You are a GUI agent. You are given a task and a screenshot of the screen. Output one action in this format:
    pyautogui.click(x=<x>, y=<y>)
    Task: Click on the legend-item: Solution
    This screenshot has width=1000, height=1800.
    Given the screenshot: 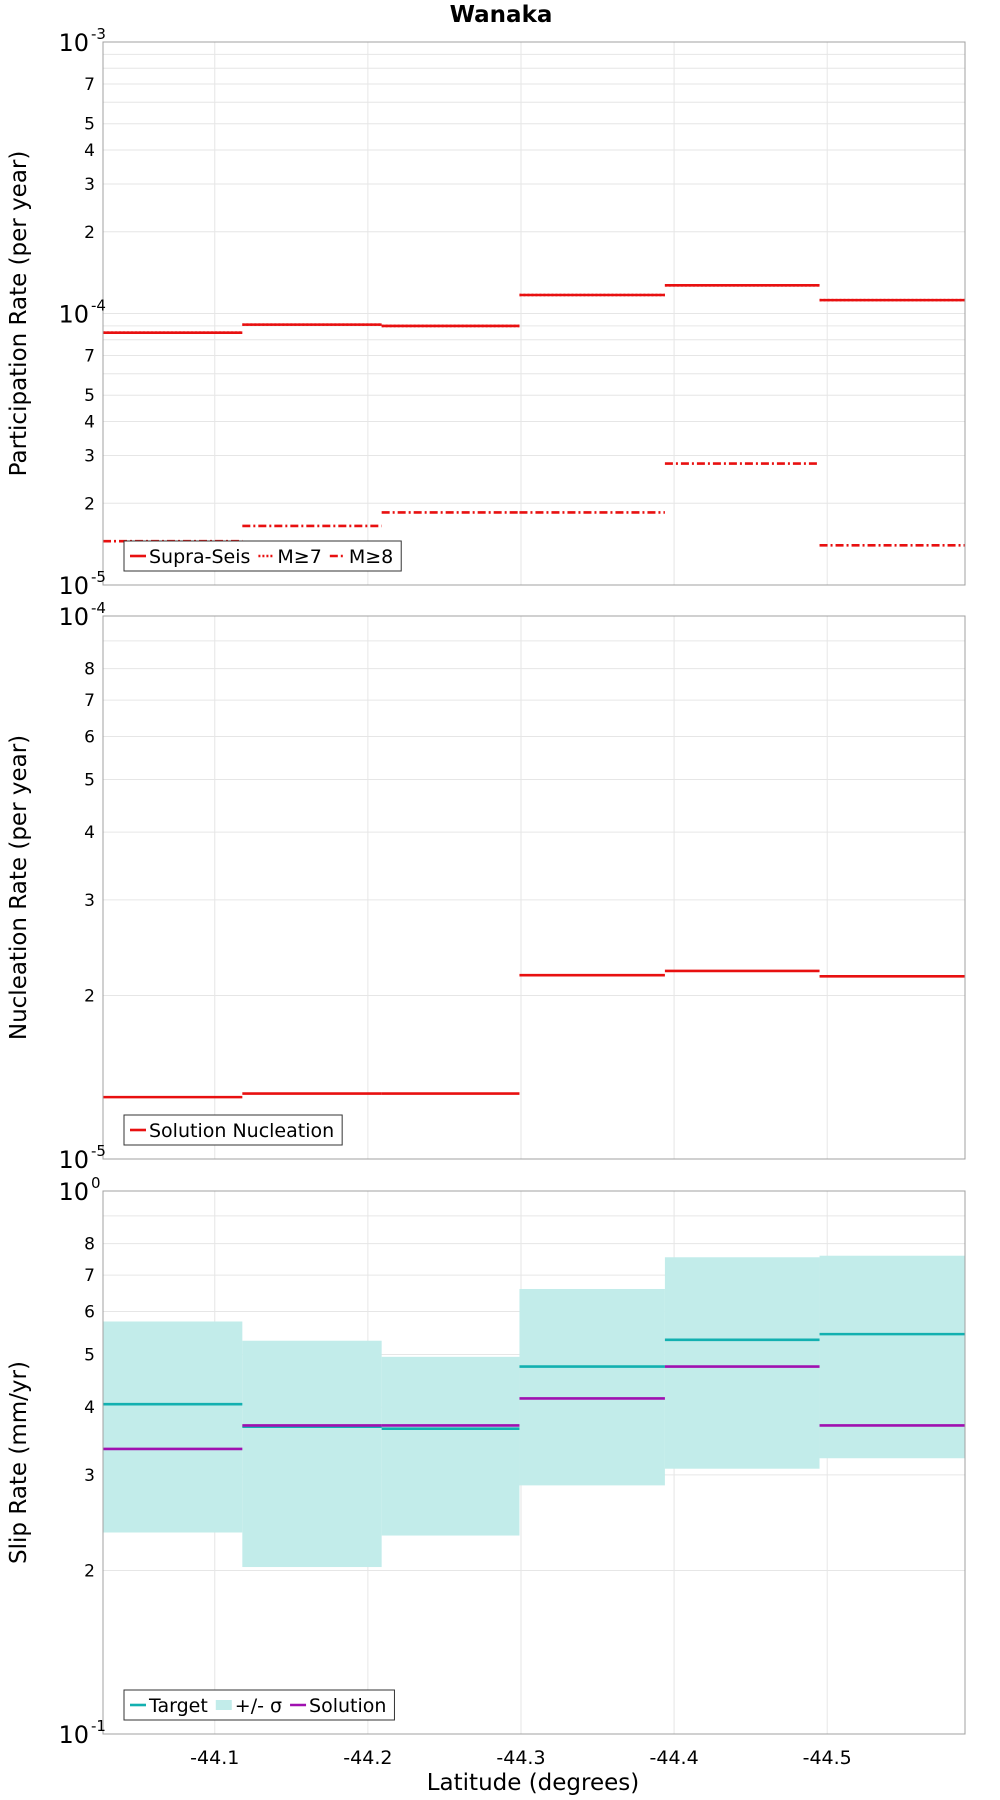 What is the action you would take?
    pyautogui.click(x=338, y=1706)
    